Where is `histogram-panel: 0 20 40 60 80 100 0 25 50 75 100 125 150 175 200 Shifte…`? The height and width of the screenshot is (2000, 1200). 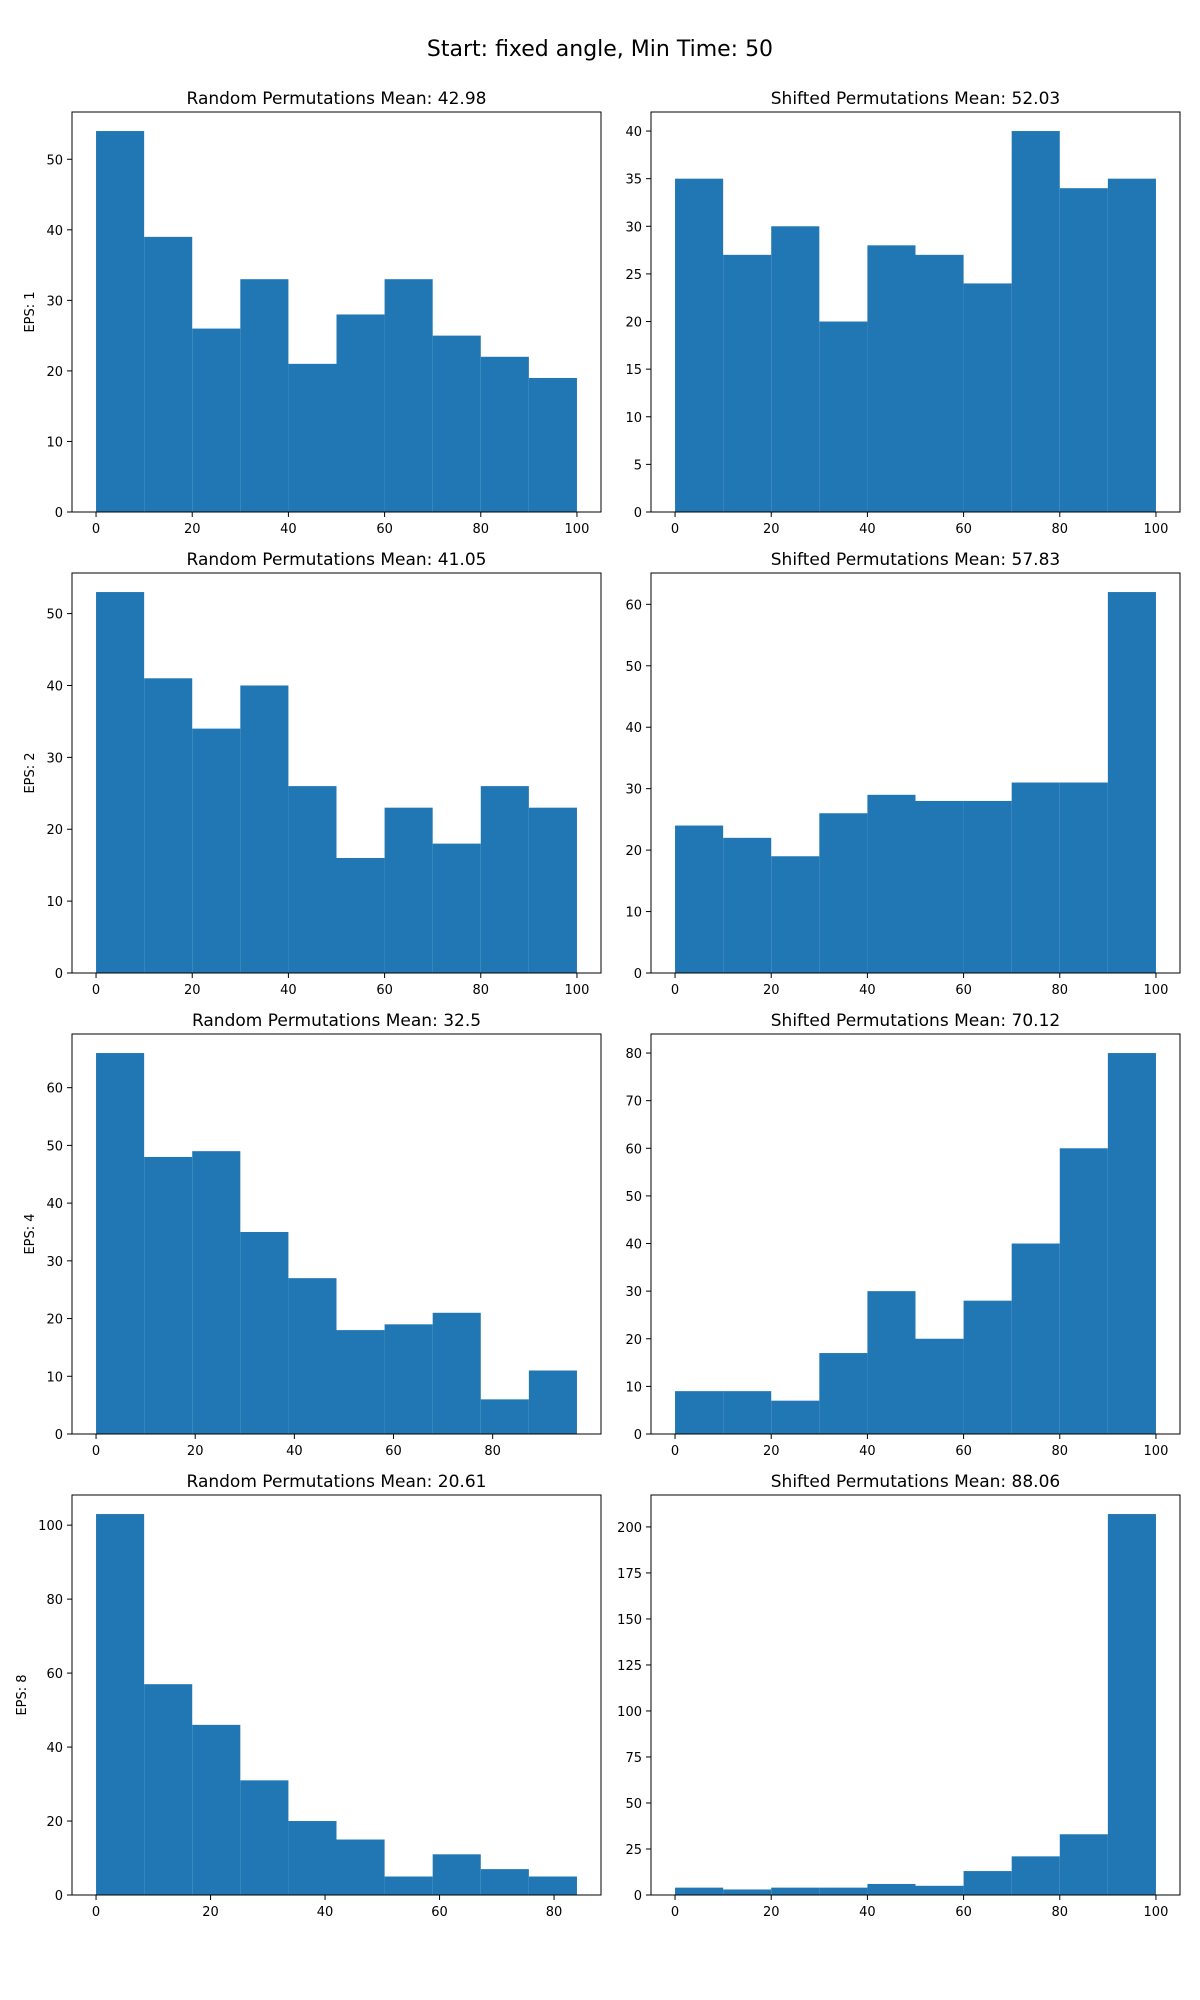
histogram-panel: 0 20 40 60 80 100 0 25 50 75 100 125 150 175 200 Shifte… is located at coordinates (899, 1696).